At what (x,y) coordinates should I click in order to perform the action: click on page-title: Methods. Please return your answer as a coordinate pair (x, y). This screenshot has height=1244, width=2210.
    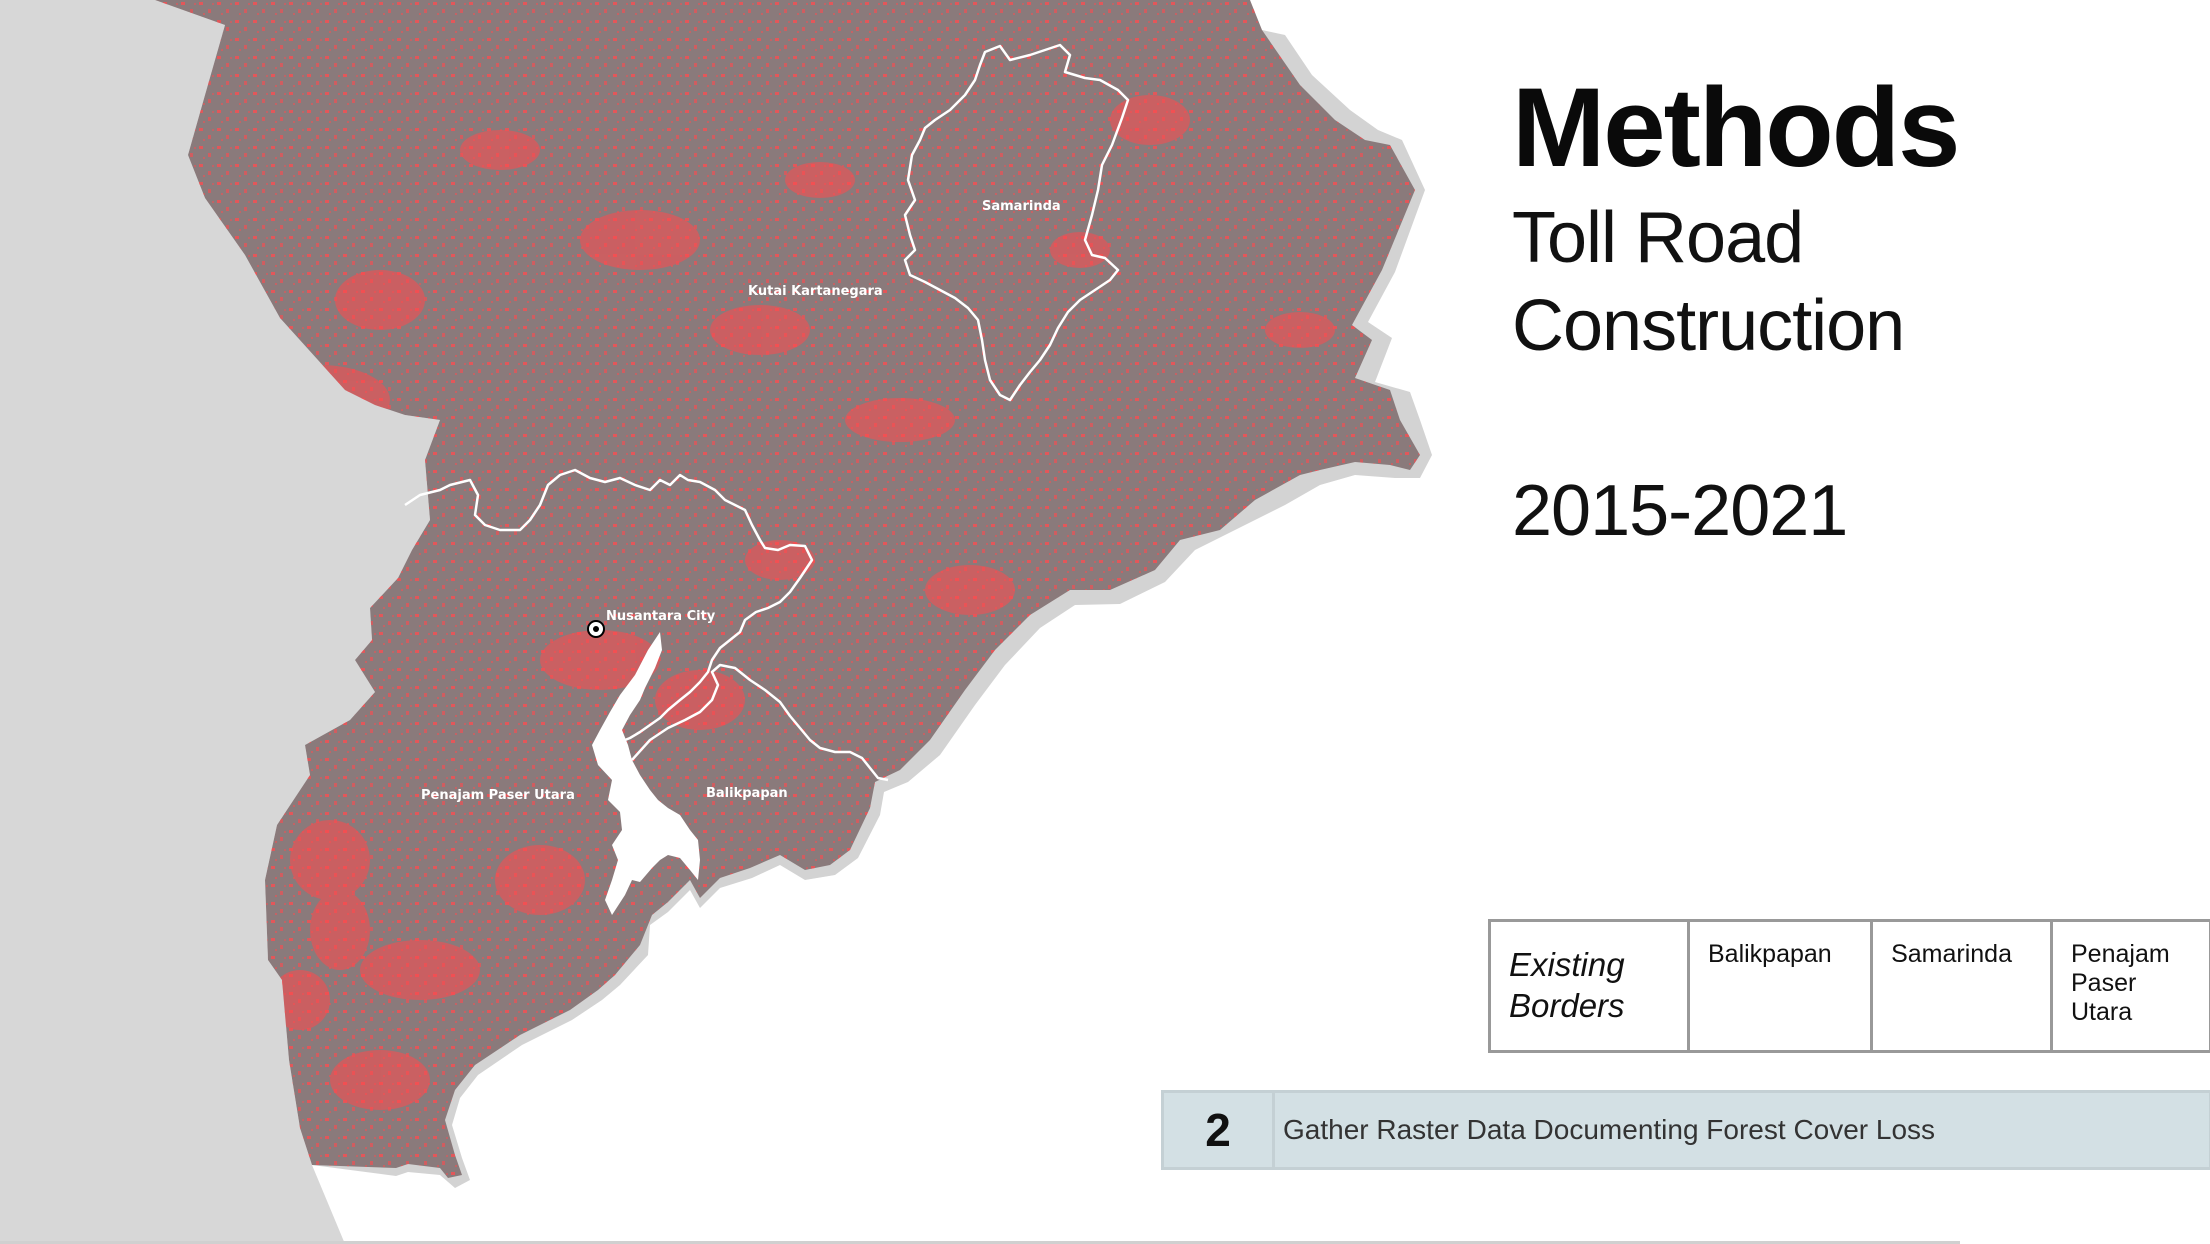
    Looking at the image, I should click on (1736, 127).